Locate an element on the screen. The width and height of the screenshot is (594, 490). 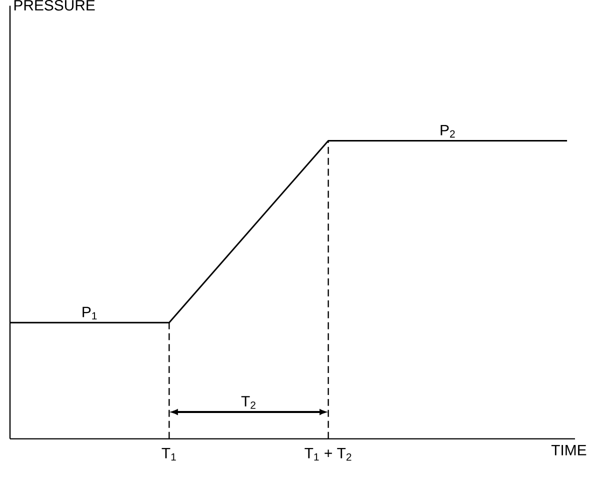
annotation: P$_{1}$ is located at coordinates (89, 313).